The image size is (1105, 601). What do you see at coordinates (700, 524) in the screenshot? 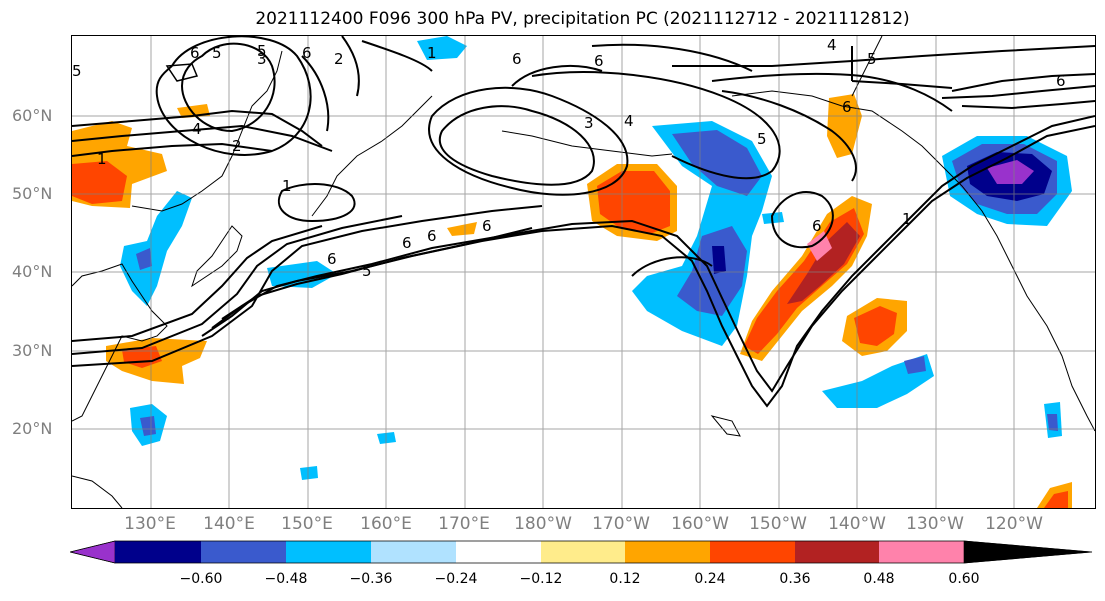
I see `lon-label: 160°W` at bounding box center [700, 524].